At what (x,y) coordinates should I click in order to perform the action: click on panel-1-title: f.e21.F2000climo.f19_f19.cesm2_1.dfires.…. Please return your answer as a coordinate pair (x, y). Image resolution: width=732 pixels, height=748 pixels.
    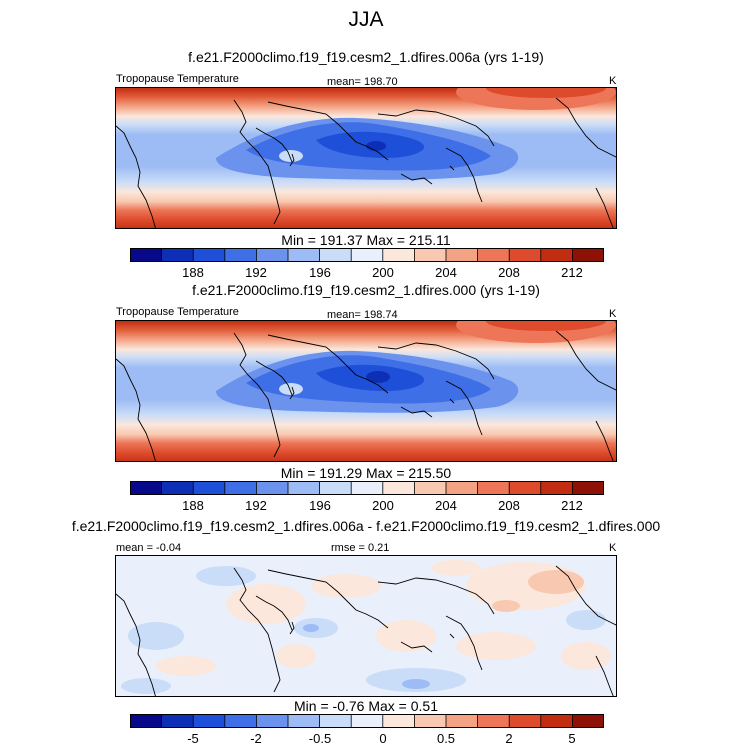
    Looking at the image, I should click on (366, 57).